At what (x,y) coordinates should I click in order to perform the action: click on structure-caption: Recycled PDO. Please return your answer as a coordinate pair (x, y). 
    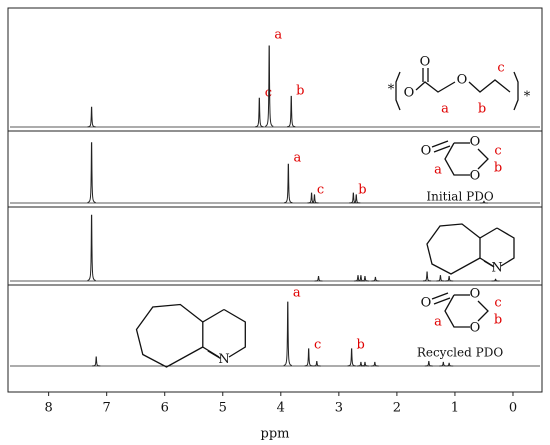
    Looking at the image, I should click on (460, 353).